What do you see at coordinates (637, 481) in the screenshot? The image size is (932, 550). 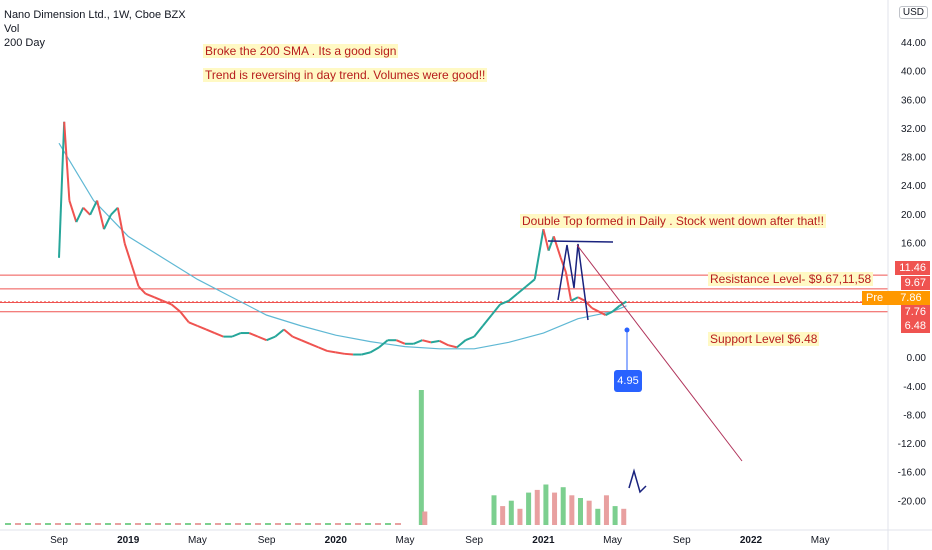 I see `volume-squiggle` at bounding box center [637, 481].